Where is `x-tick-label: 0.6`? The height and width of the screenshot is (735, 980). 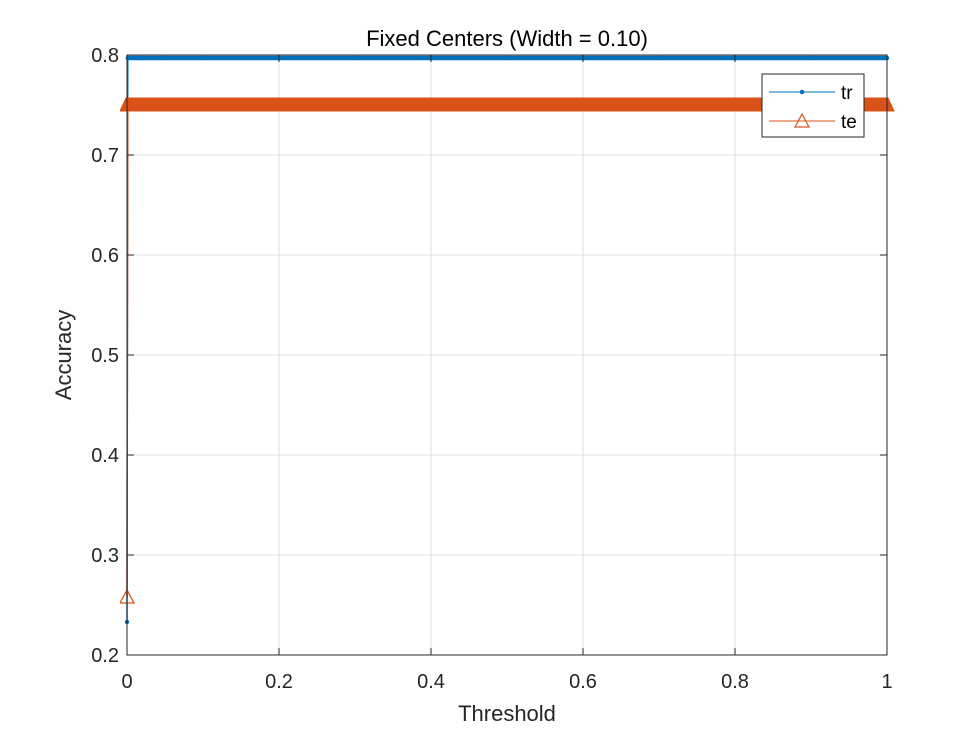 x-tick-label: 0.6 is located at coordinates (583, 682).